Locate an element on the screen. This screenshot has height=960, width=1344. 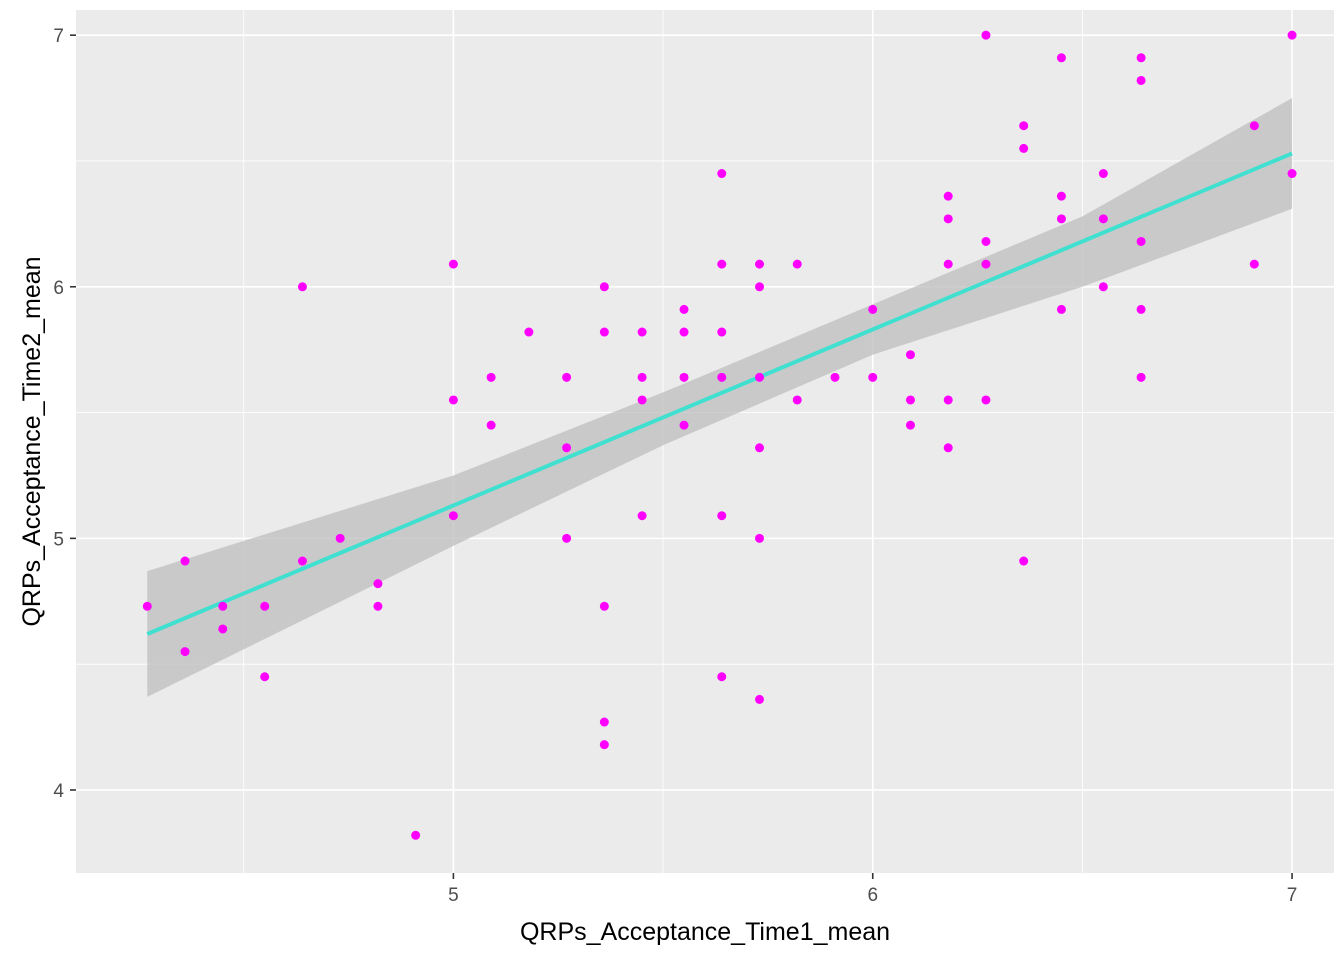
y-tick-label: 4 is located at coordinates (58, 791).